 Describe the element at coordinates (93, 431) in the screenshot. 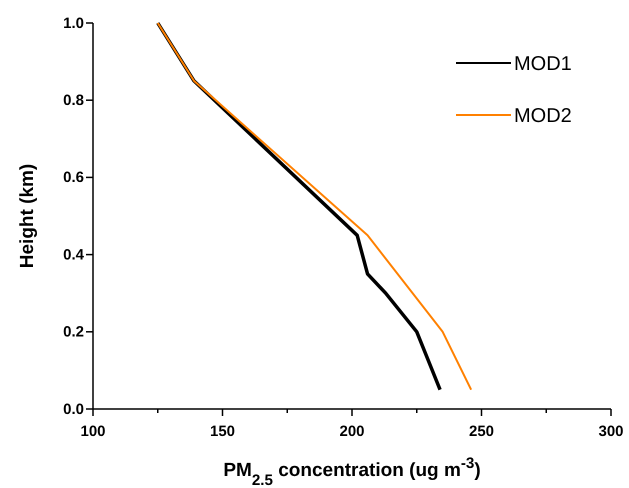

I see `x-tick-label: 100` at that location.